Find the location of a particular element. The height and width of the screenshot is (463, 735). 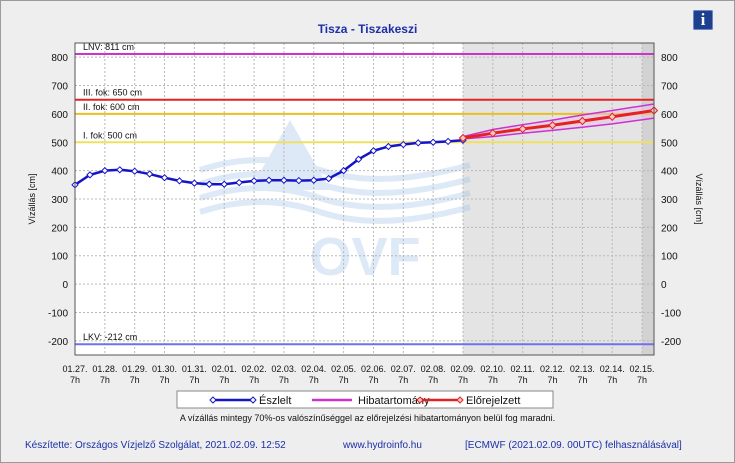

x-tick-date-label: 02.09. is located at coordinates (462, 369).